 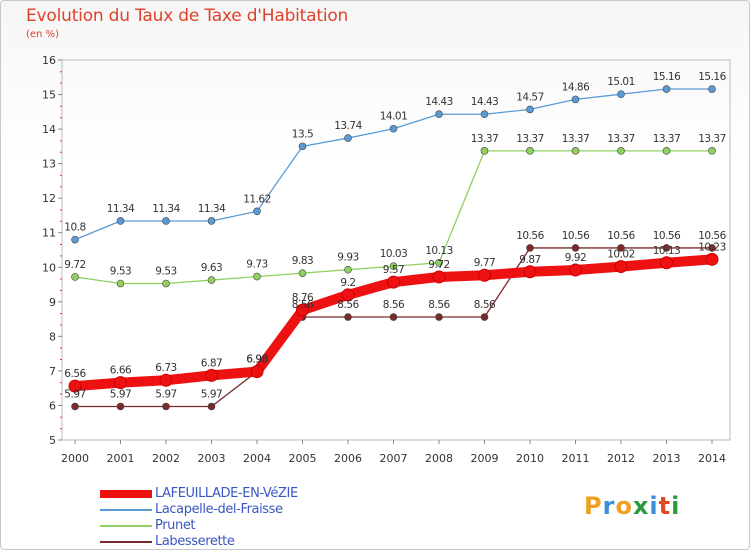 I want to click on y-tick-label: 15, so click(x=49, y=95).